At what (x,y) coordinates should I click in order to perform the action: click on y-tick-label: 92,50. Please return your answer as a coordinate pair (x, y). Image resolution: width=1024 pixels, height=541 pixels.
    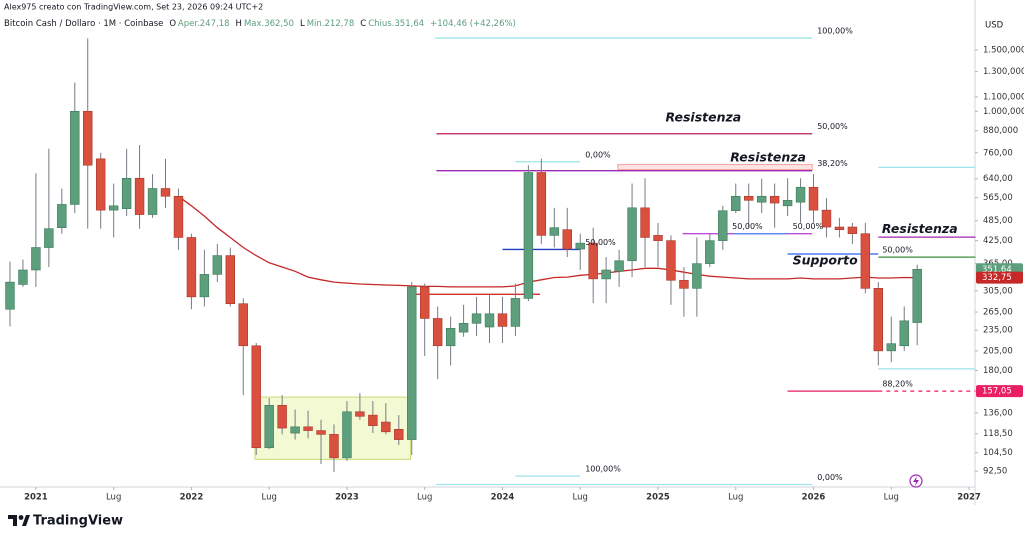
    Looking at the image, I should click on (995, 472).